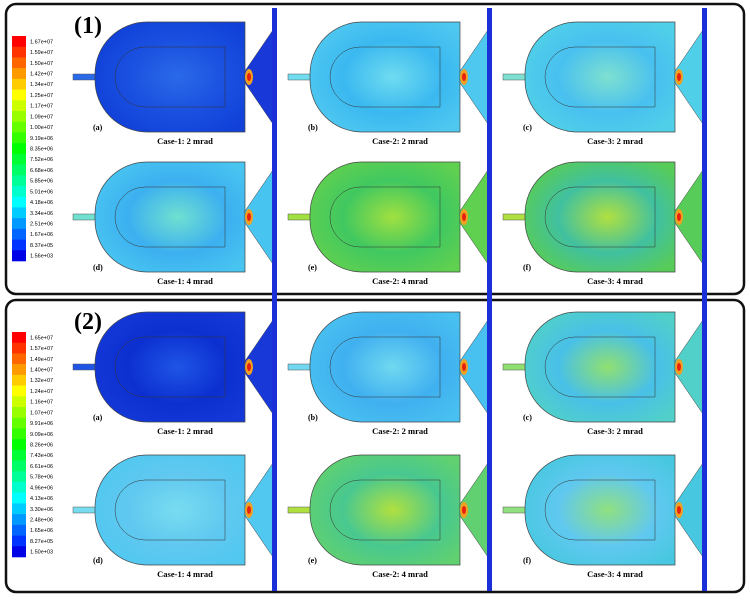 Image resolution: width=750 pixels, height=600 pixels. I want to click on legend-label: 3.34e+06, so click(41, 214).